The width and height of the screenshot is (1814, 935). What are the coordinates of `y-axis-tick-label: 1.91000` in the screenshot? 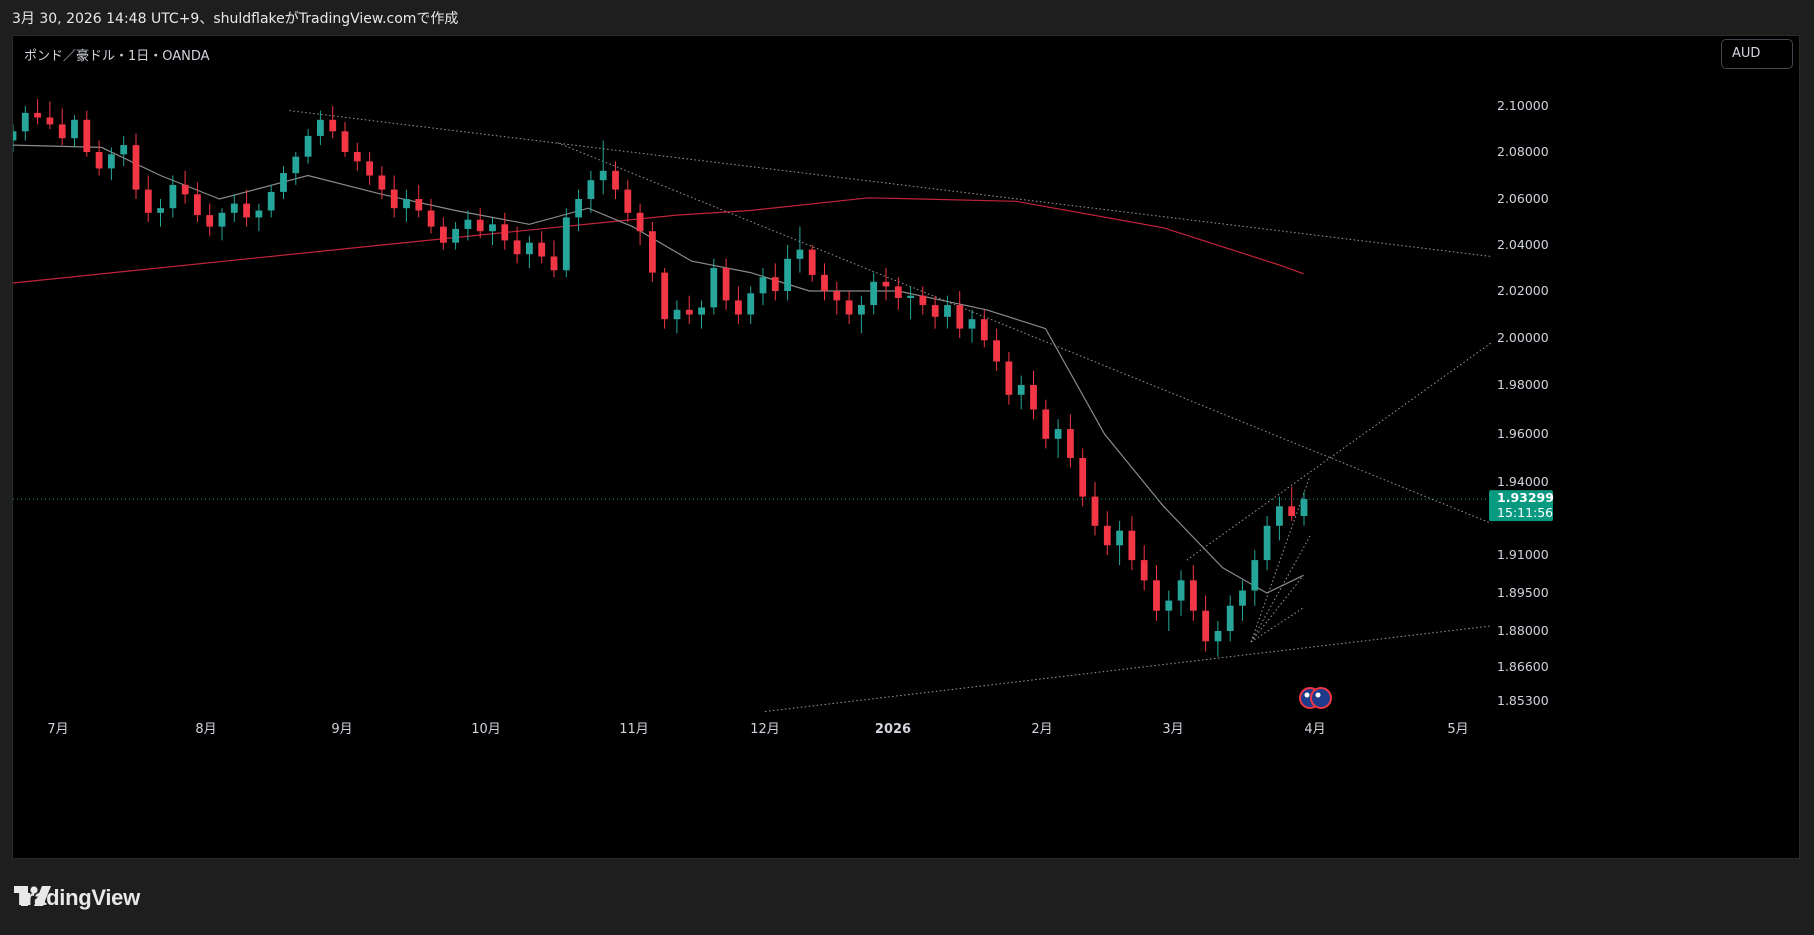 It's located at (1523, 554).